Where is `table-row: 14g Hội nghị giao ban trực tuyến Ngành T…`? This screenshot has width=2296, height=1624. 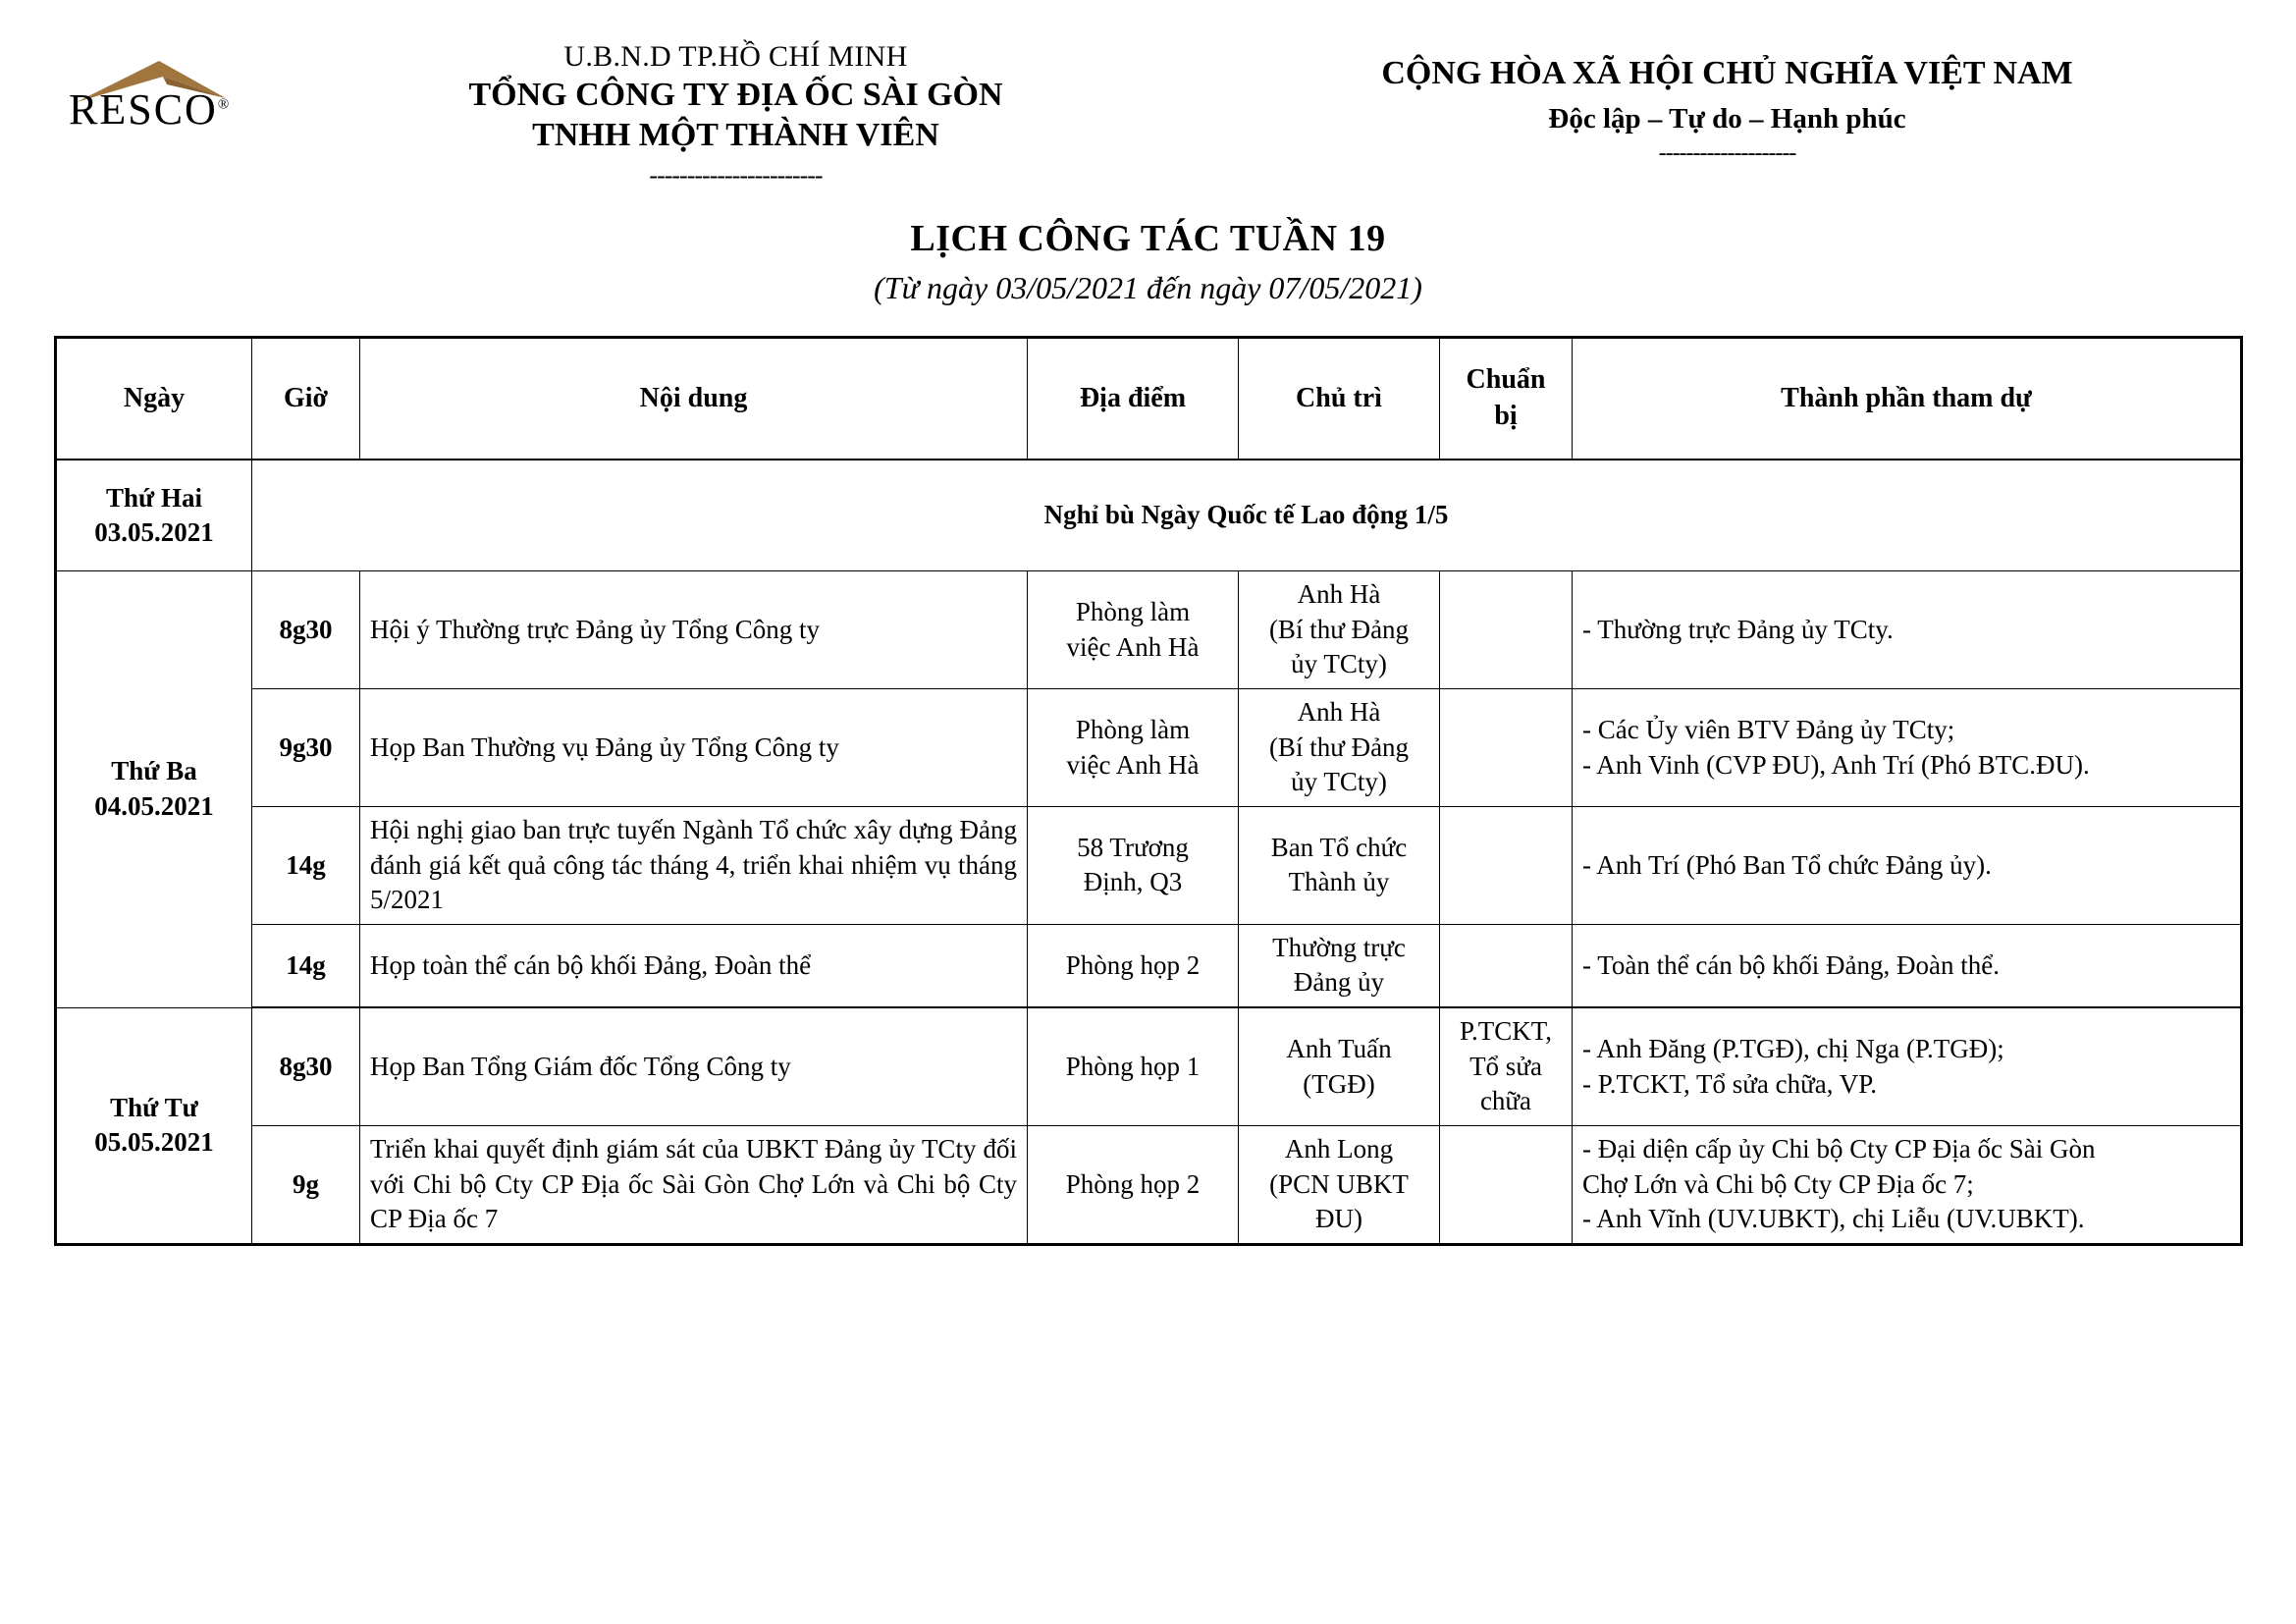
table-row: 14g Hội nghị giao ban trực tuyến Ngành T… is located at coordinates (1149, 865).